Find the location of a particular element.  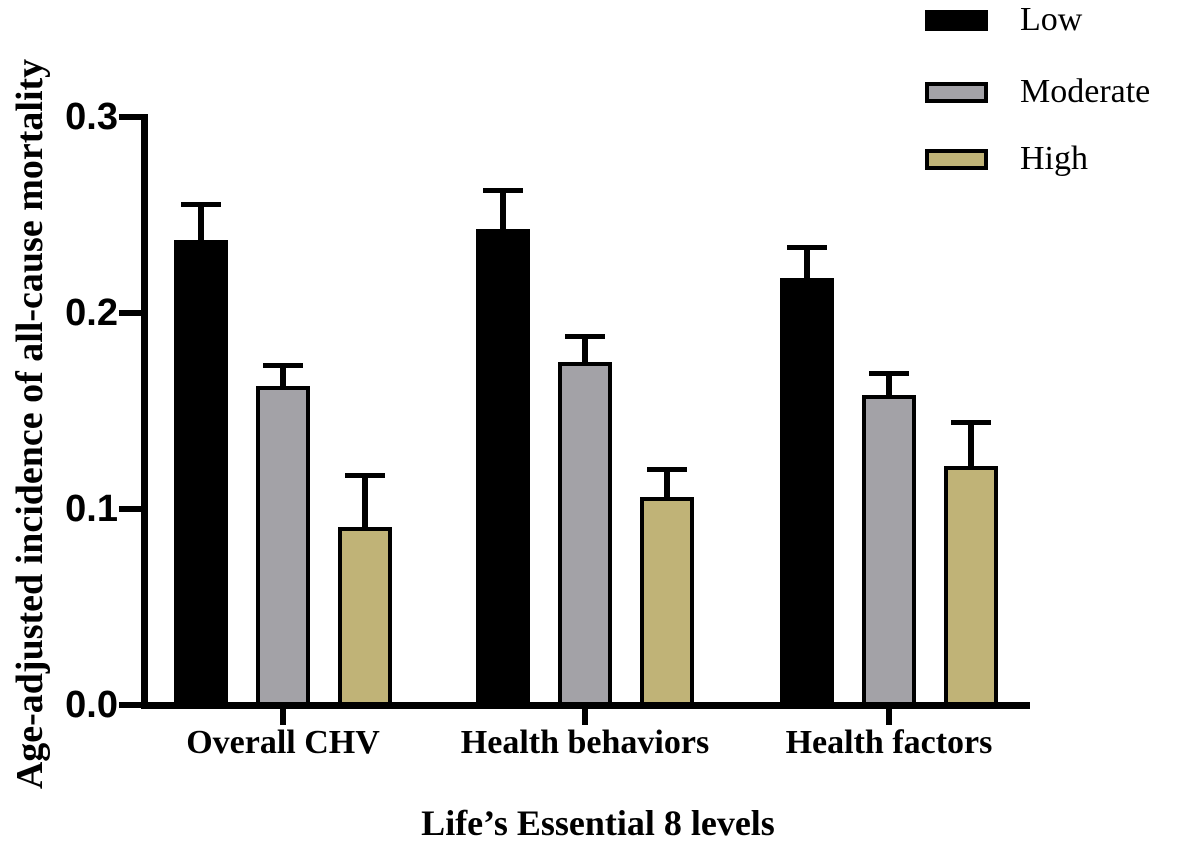

legend-label-high: High is located at coordinates (1054, 158).